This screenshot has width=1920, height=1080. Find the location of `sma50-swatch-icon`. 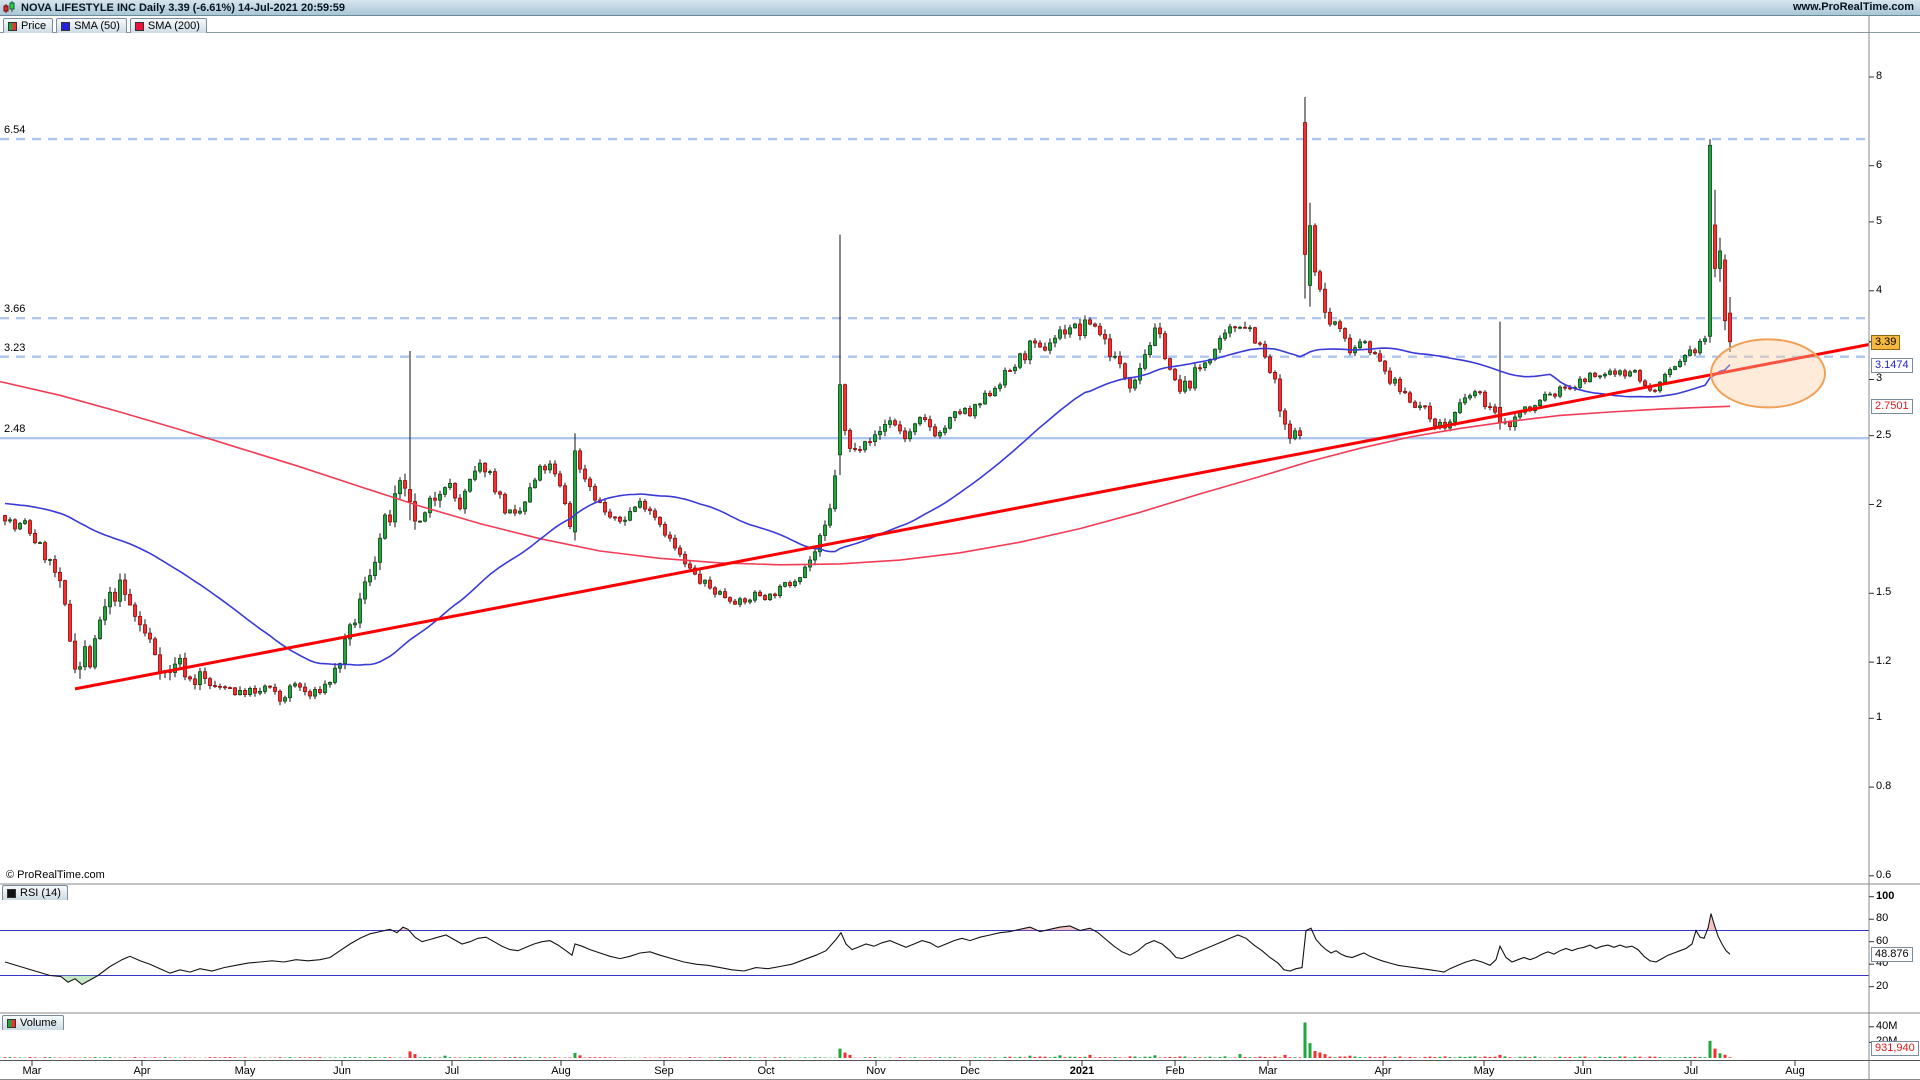

sma50-swatch-icon is located at coordinates (66, 26).